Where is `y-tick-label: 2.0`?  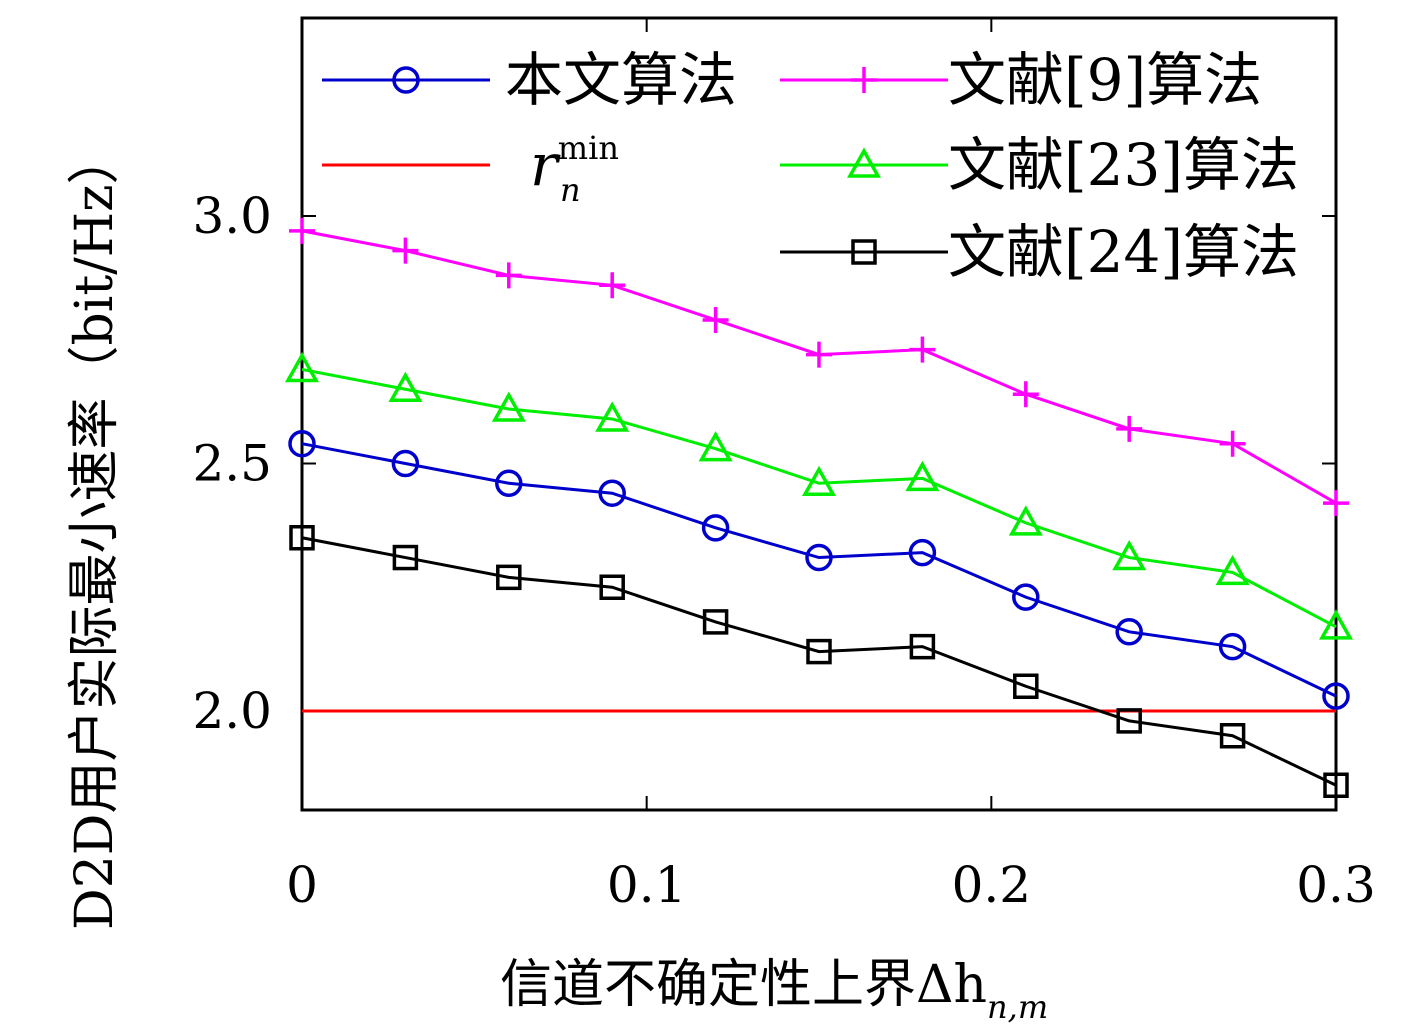 y-tick-label: 2.0 is located at coordinates (232, 711).